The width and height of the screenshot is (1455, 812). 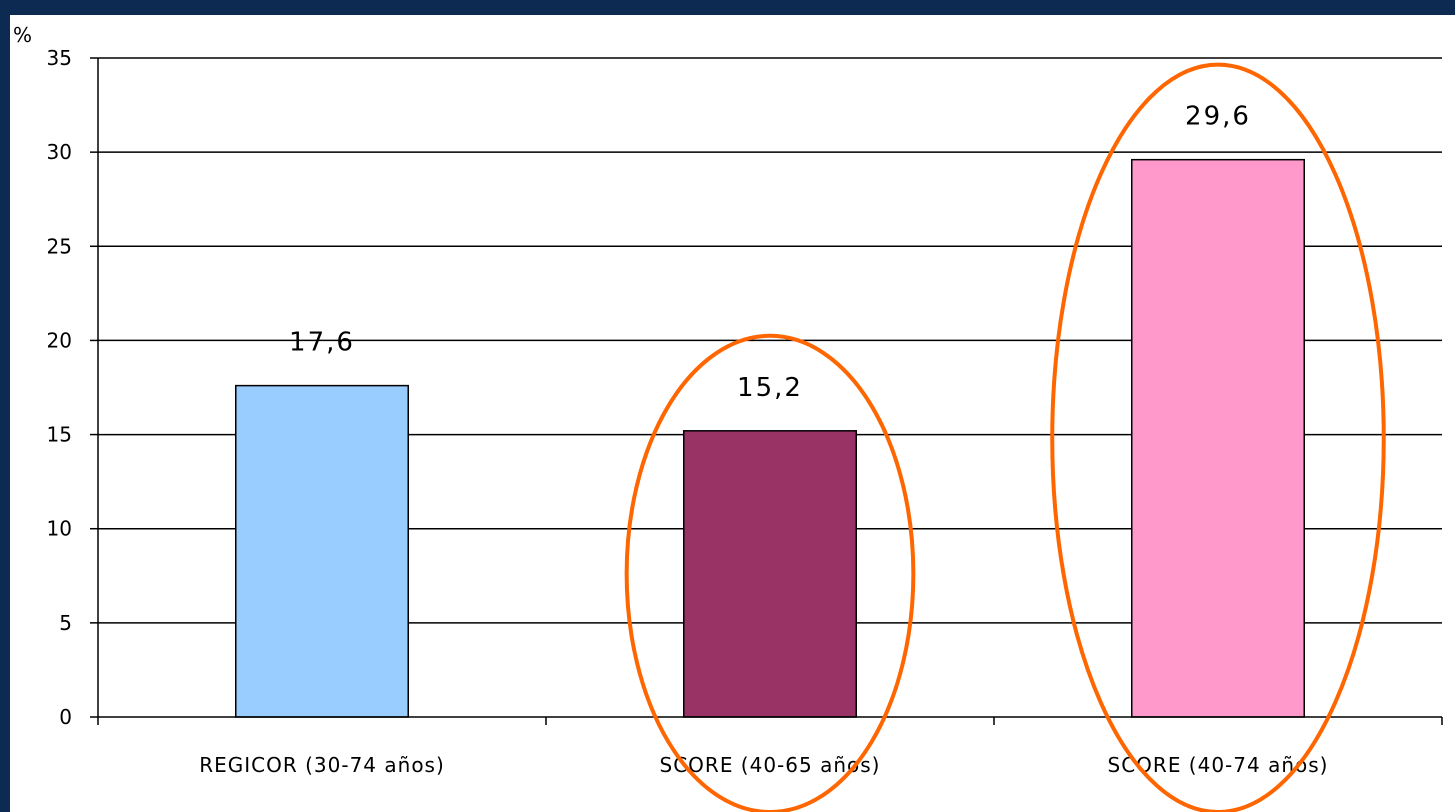 I want to click on y-tick-label: 0, so click(x=65, y=717).